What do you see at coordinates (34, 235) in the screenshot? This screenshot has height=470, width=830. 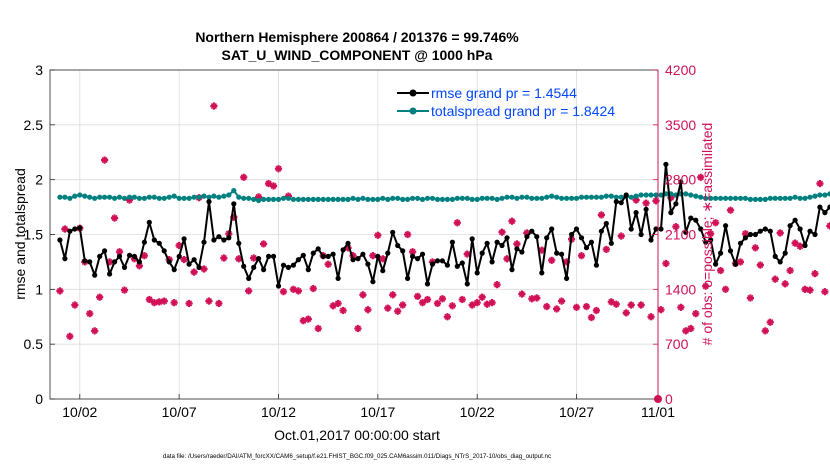 I see `y-tick-label: 1.5` at bounding box center [34, 235].